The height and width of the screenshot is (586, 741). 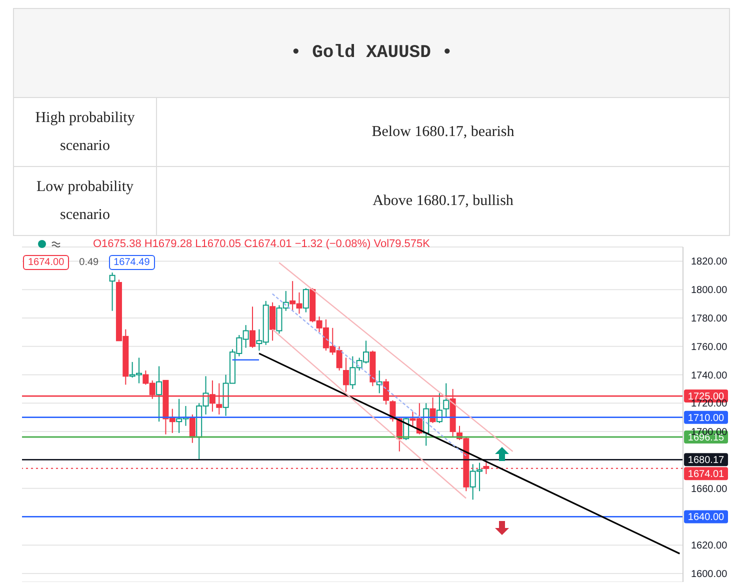 What do you see at coordinates (706, 474) in the screenshot?
I see `ref-line-label: 1674.01` at bounding box center [706, 474].